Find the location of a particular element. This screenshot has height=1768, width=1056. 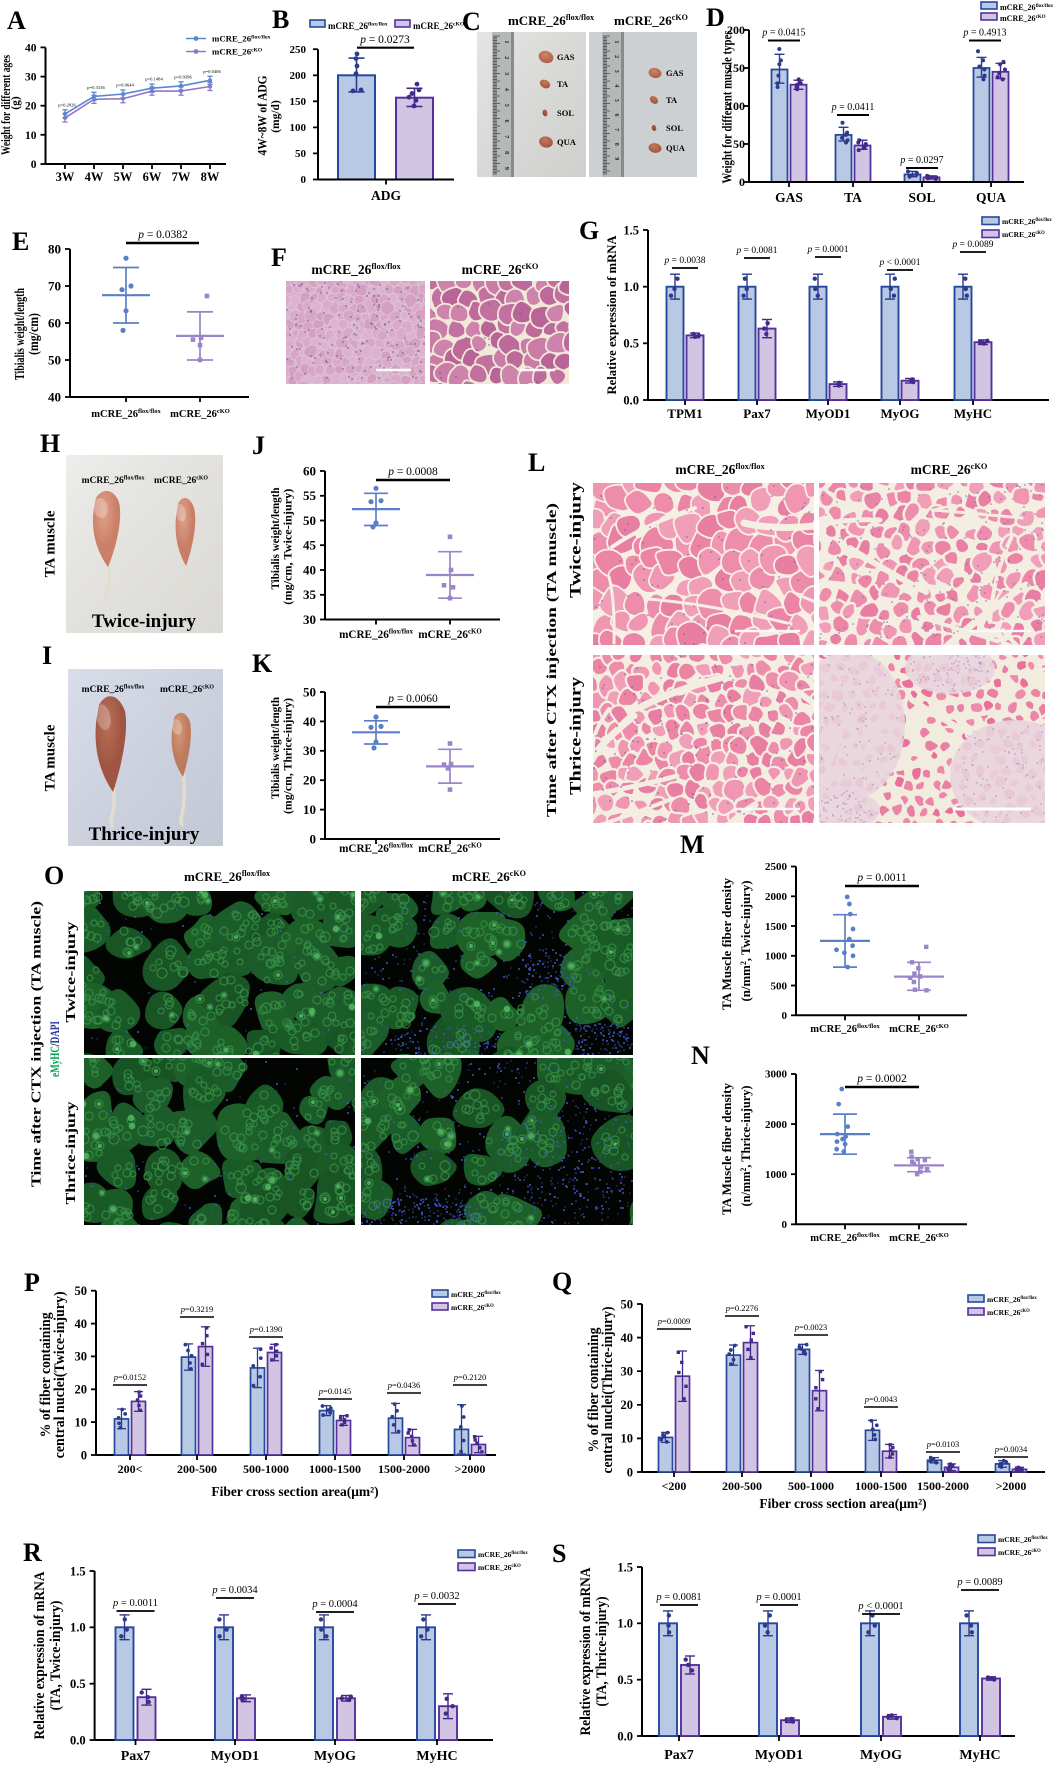

svg-text: 80 is located at coordinates (54, 248).